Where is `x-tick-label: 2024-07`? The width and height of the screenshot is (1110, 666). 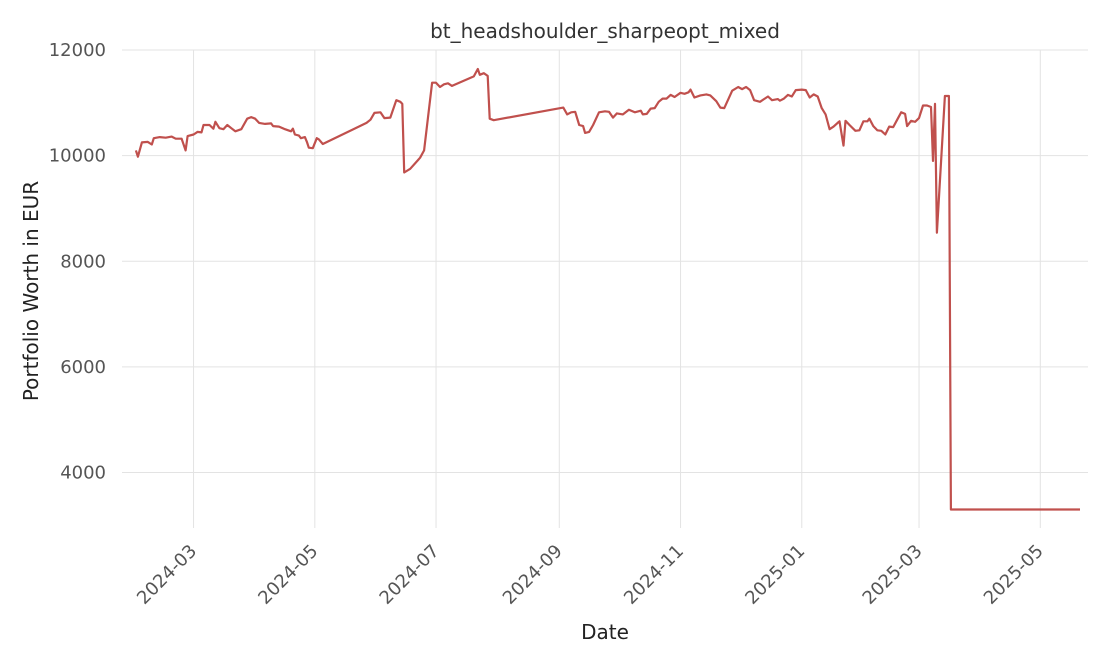 x-tick-label: 2024-07 is located at coordinates (410, 575).